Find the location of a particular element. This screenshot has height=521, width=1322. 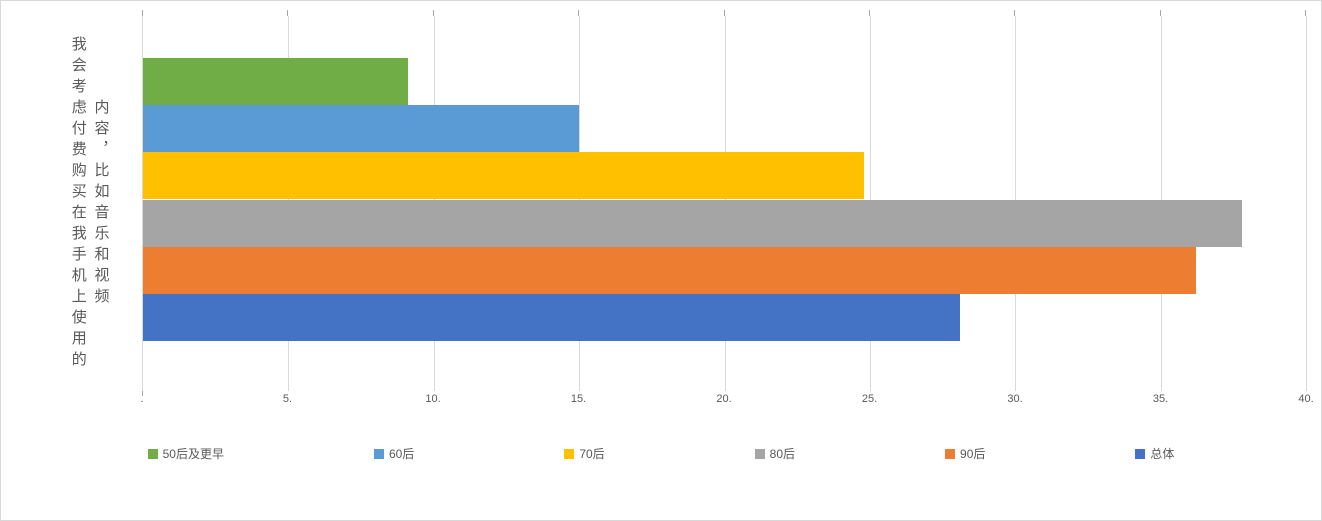

legend-label: 60后 is located at coordinates (401, 454).